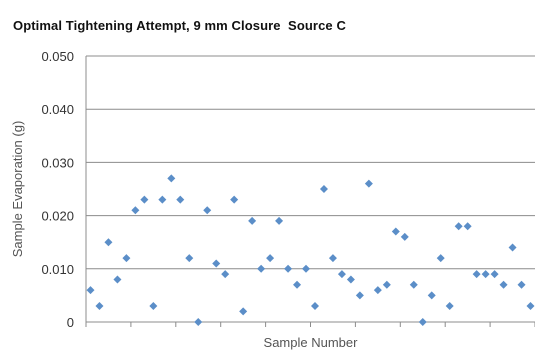 This screenshot has width=535, height=352. I want to click on y-tick-labels: 0 0.010 0.020 0.030 0.040 0.050, so click(57, 189).